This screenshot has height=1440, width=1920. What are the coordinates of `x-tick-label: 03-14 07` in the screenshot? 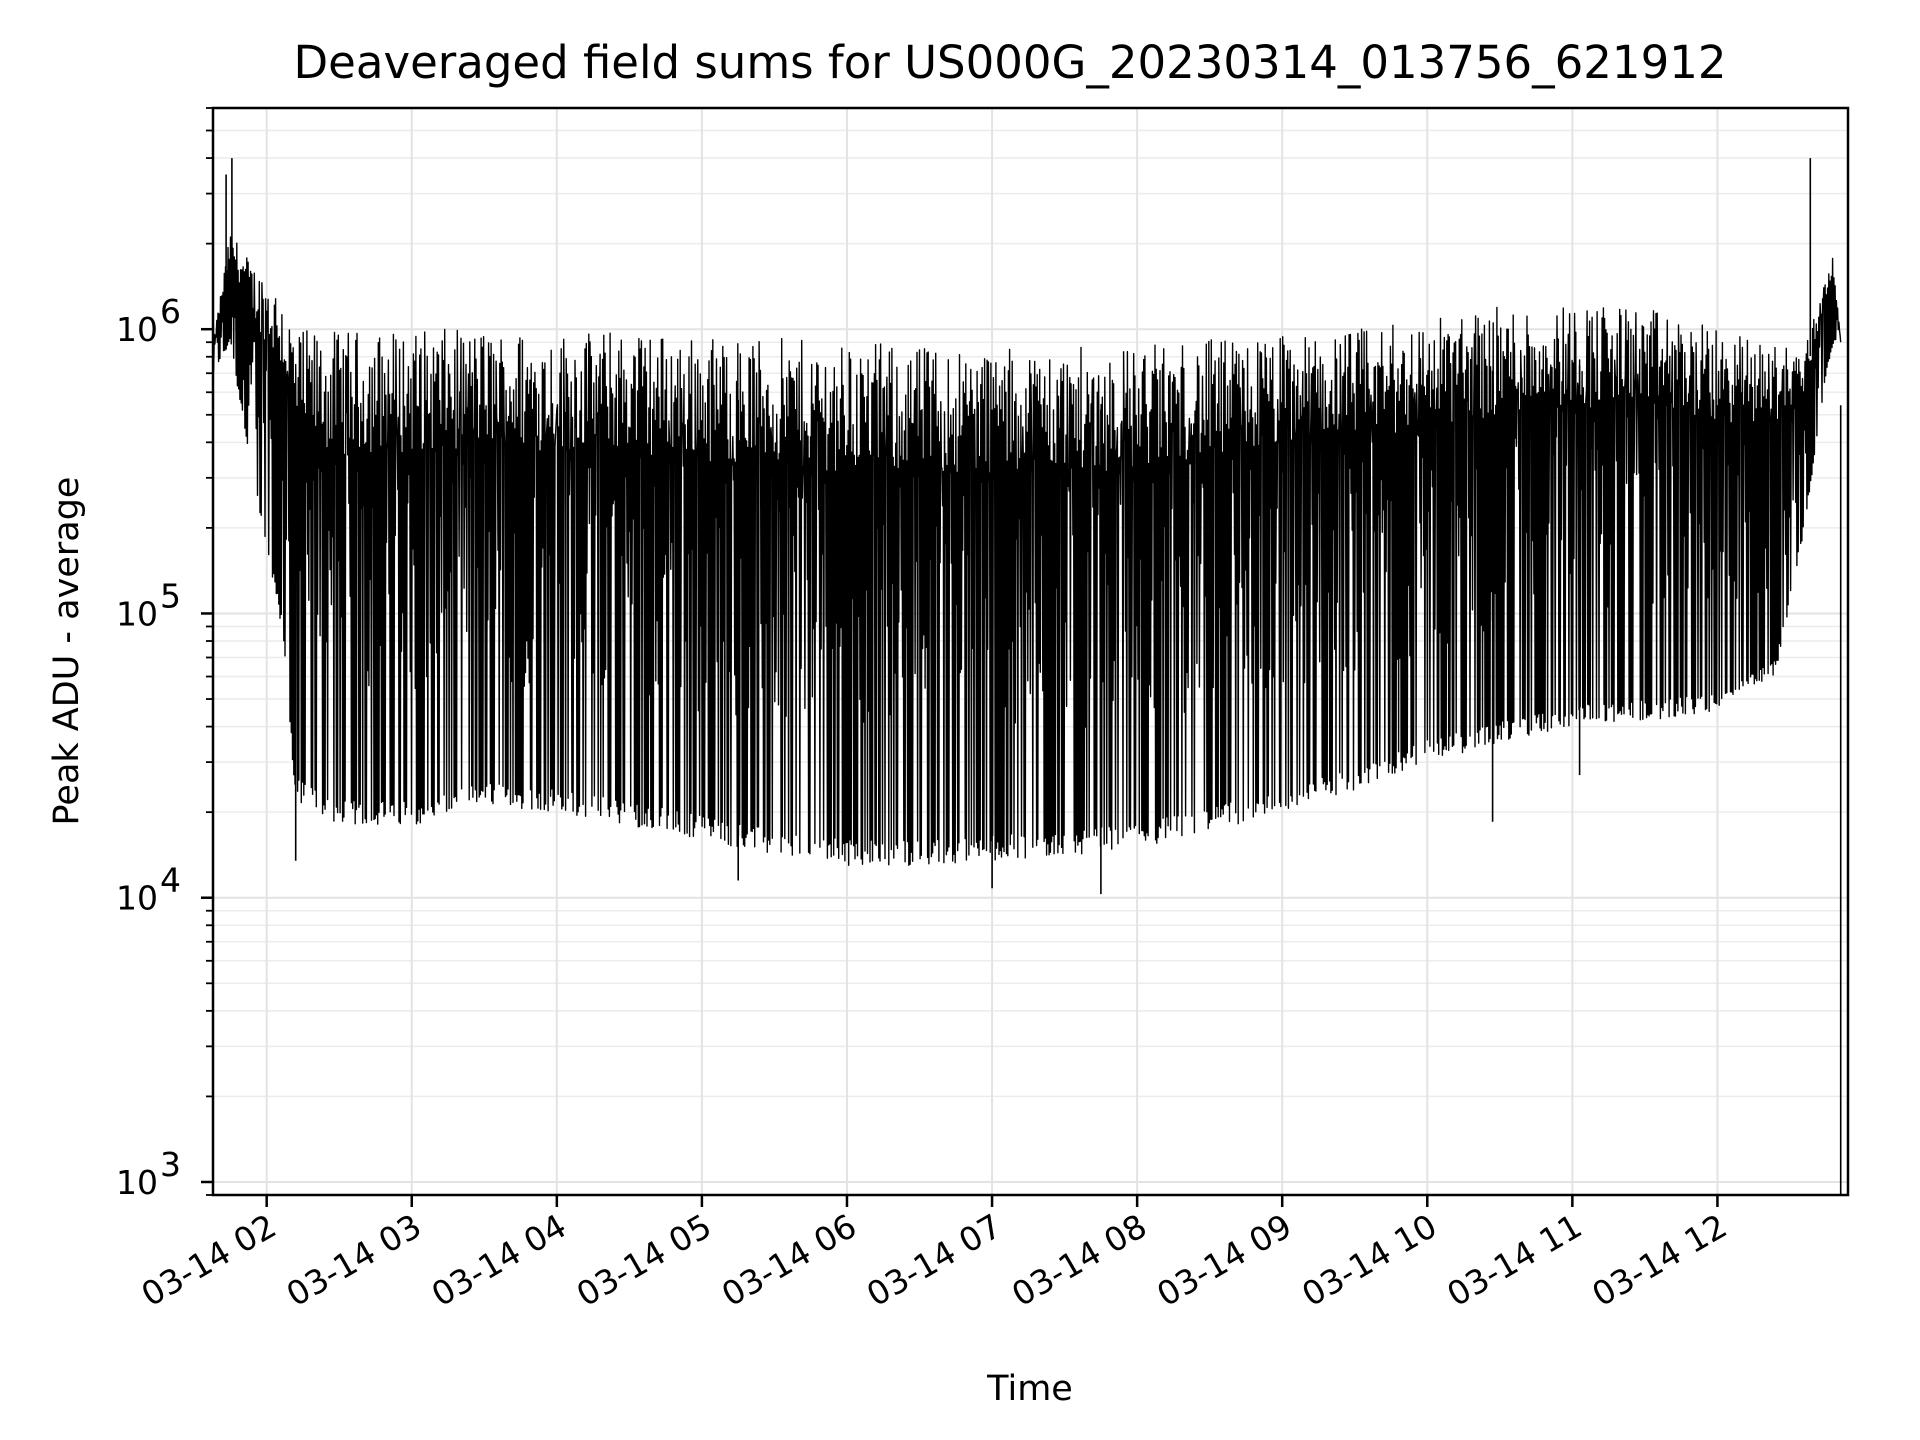 It's located at (934, 1260).